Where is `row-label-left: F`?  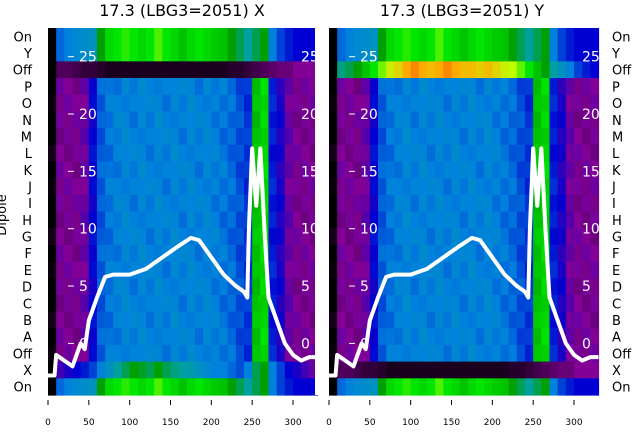
row-label-left: F is located at coordinates (28, 254).